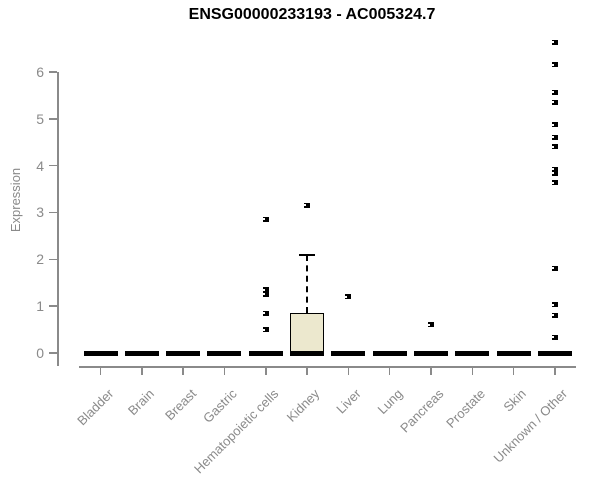 The height and width of the screenshot is (500, 600). What do you see at coordinates (40, 353) in the screenshot?
I see `y-tick-label: 0` at bounding box center [40, 353].